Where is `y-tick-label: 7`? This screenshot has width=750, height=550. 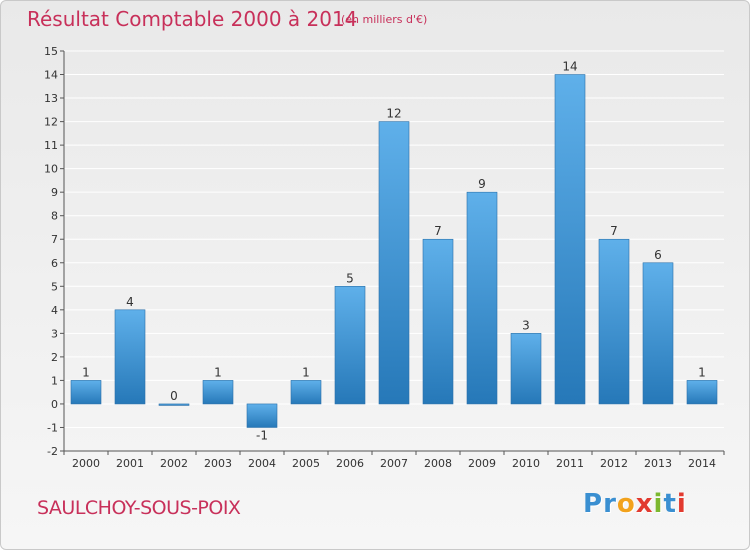
y-tick-label: 7 is located at coordinates (54, 239).